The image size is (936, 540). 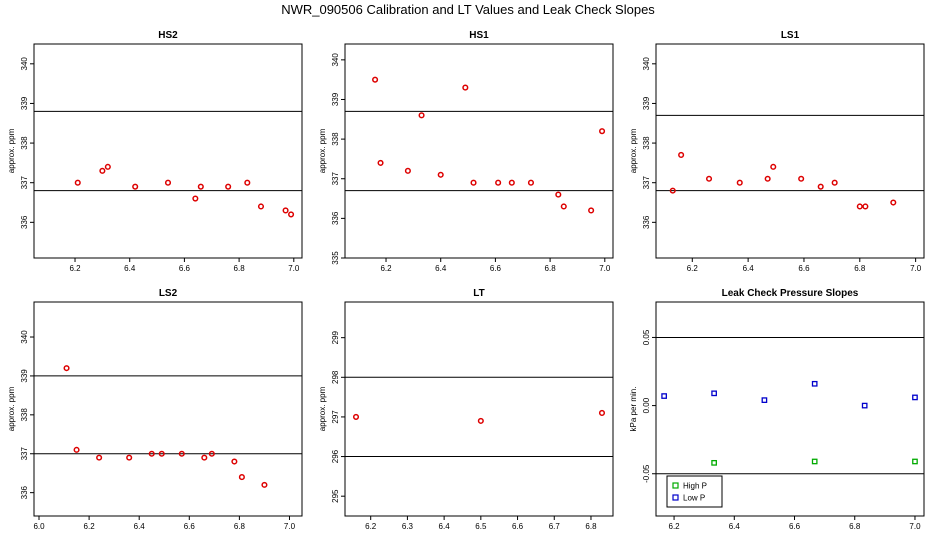 I want to click on x-tick-label: 6.3, so click(x=408, y=526).